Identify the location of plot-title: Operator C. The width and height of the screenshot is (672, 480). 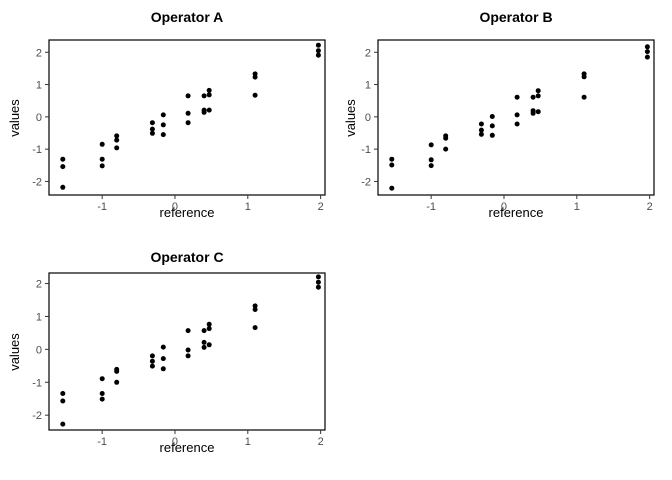
(187, 257).